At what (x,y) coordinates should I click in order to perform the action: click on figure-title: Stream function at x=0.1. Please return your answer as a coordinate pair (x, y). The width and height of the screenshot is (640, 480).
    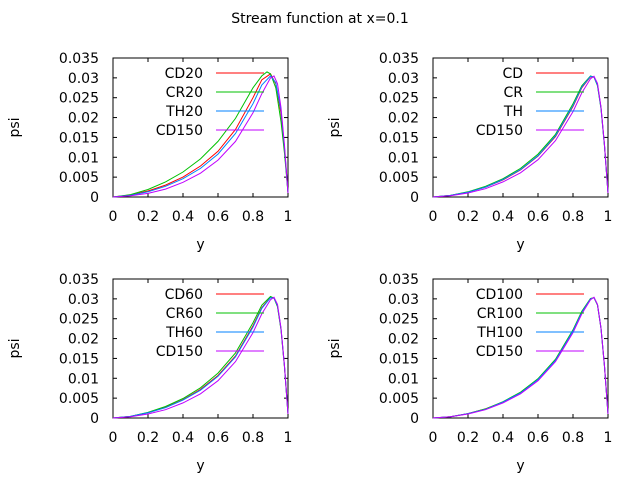
    Looking at the image, I should click on (320, 19).